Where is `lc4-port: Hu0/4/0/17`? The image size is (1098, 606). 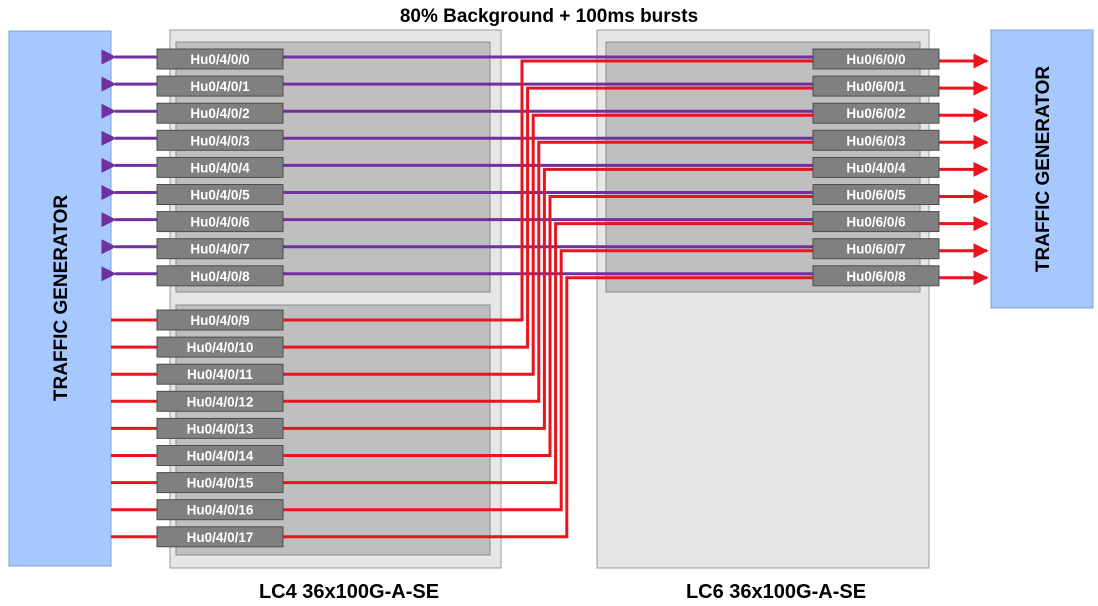
lc4-port: Hu0/4/0/17 is located at coordinates (220, 537).